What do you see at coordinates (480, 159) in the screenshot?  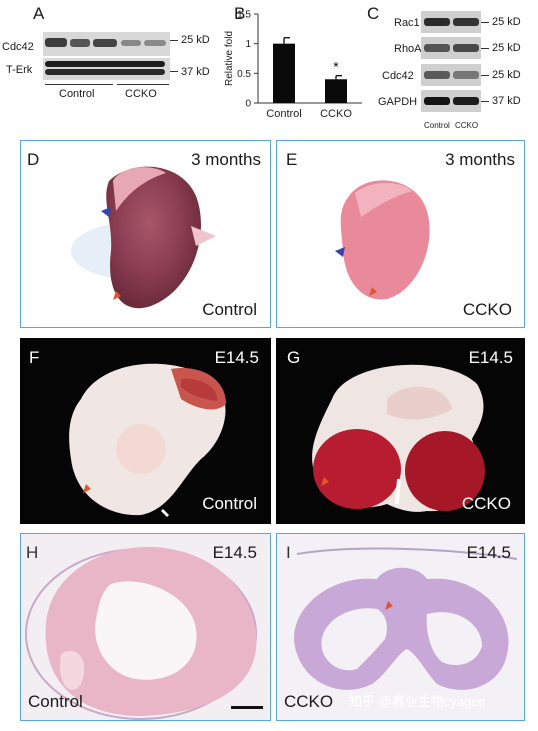 I see `panel-e-time: 3 months` at bounding box center [480, 159].